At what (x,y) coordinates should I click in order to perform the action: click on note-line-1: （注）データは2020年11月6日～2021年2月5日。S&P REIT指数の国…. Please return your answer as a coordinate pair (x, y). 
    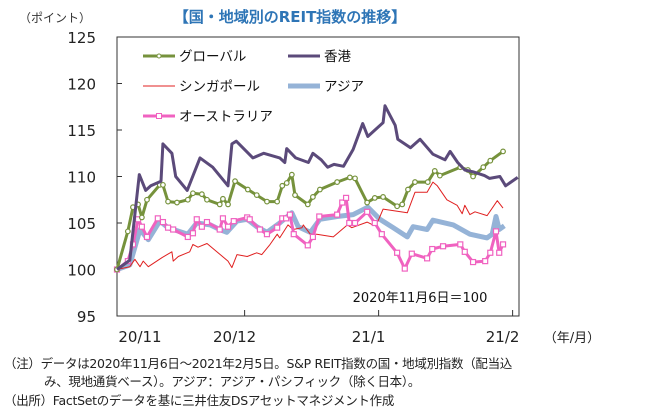
    Looking at the image, I should click on (258, 363).